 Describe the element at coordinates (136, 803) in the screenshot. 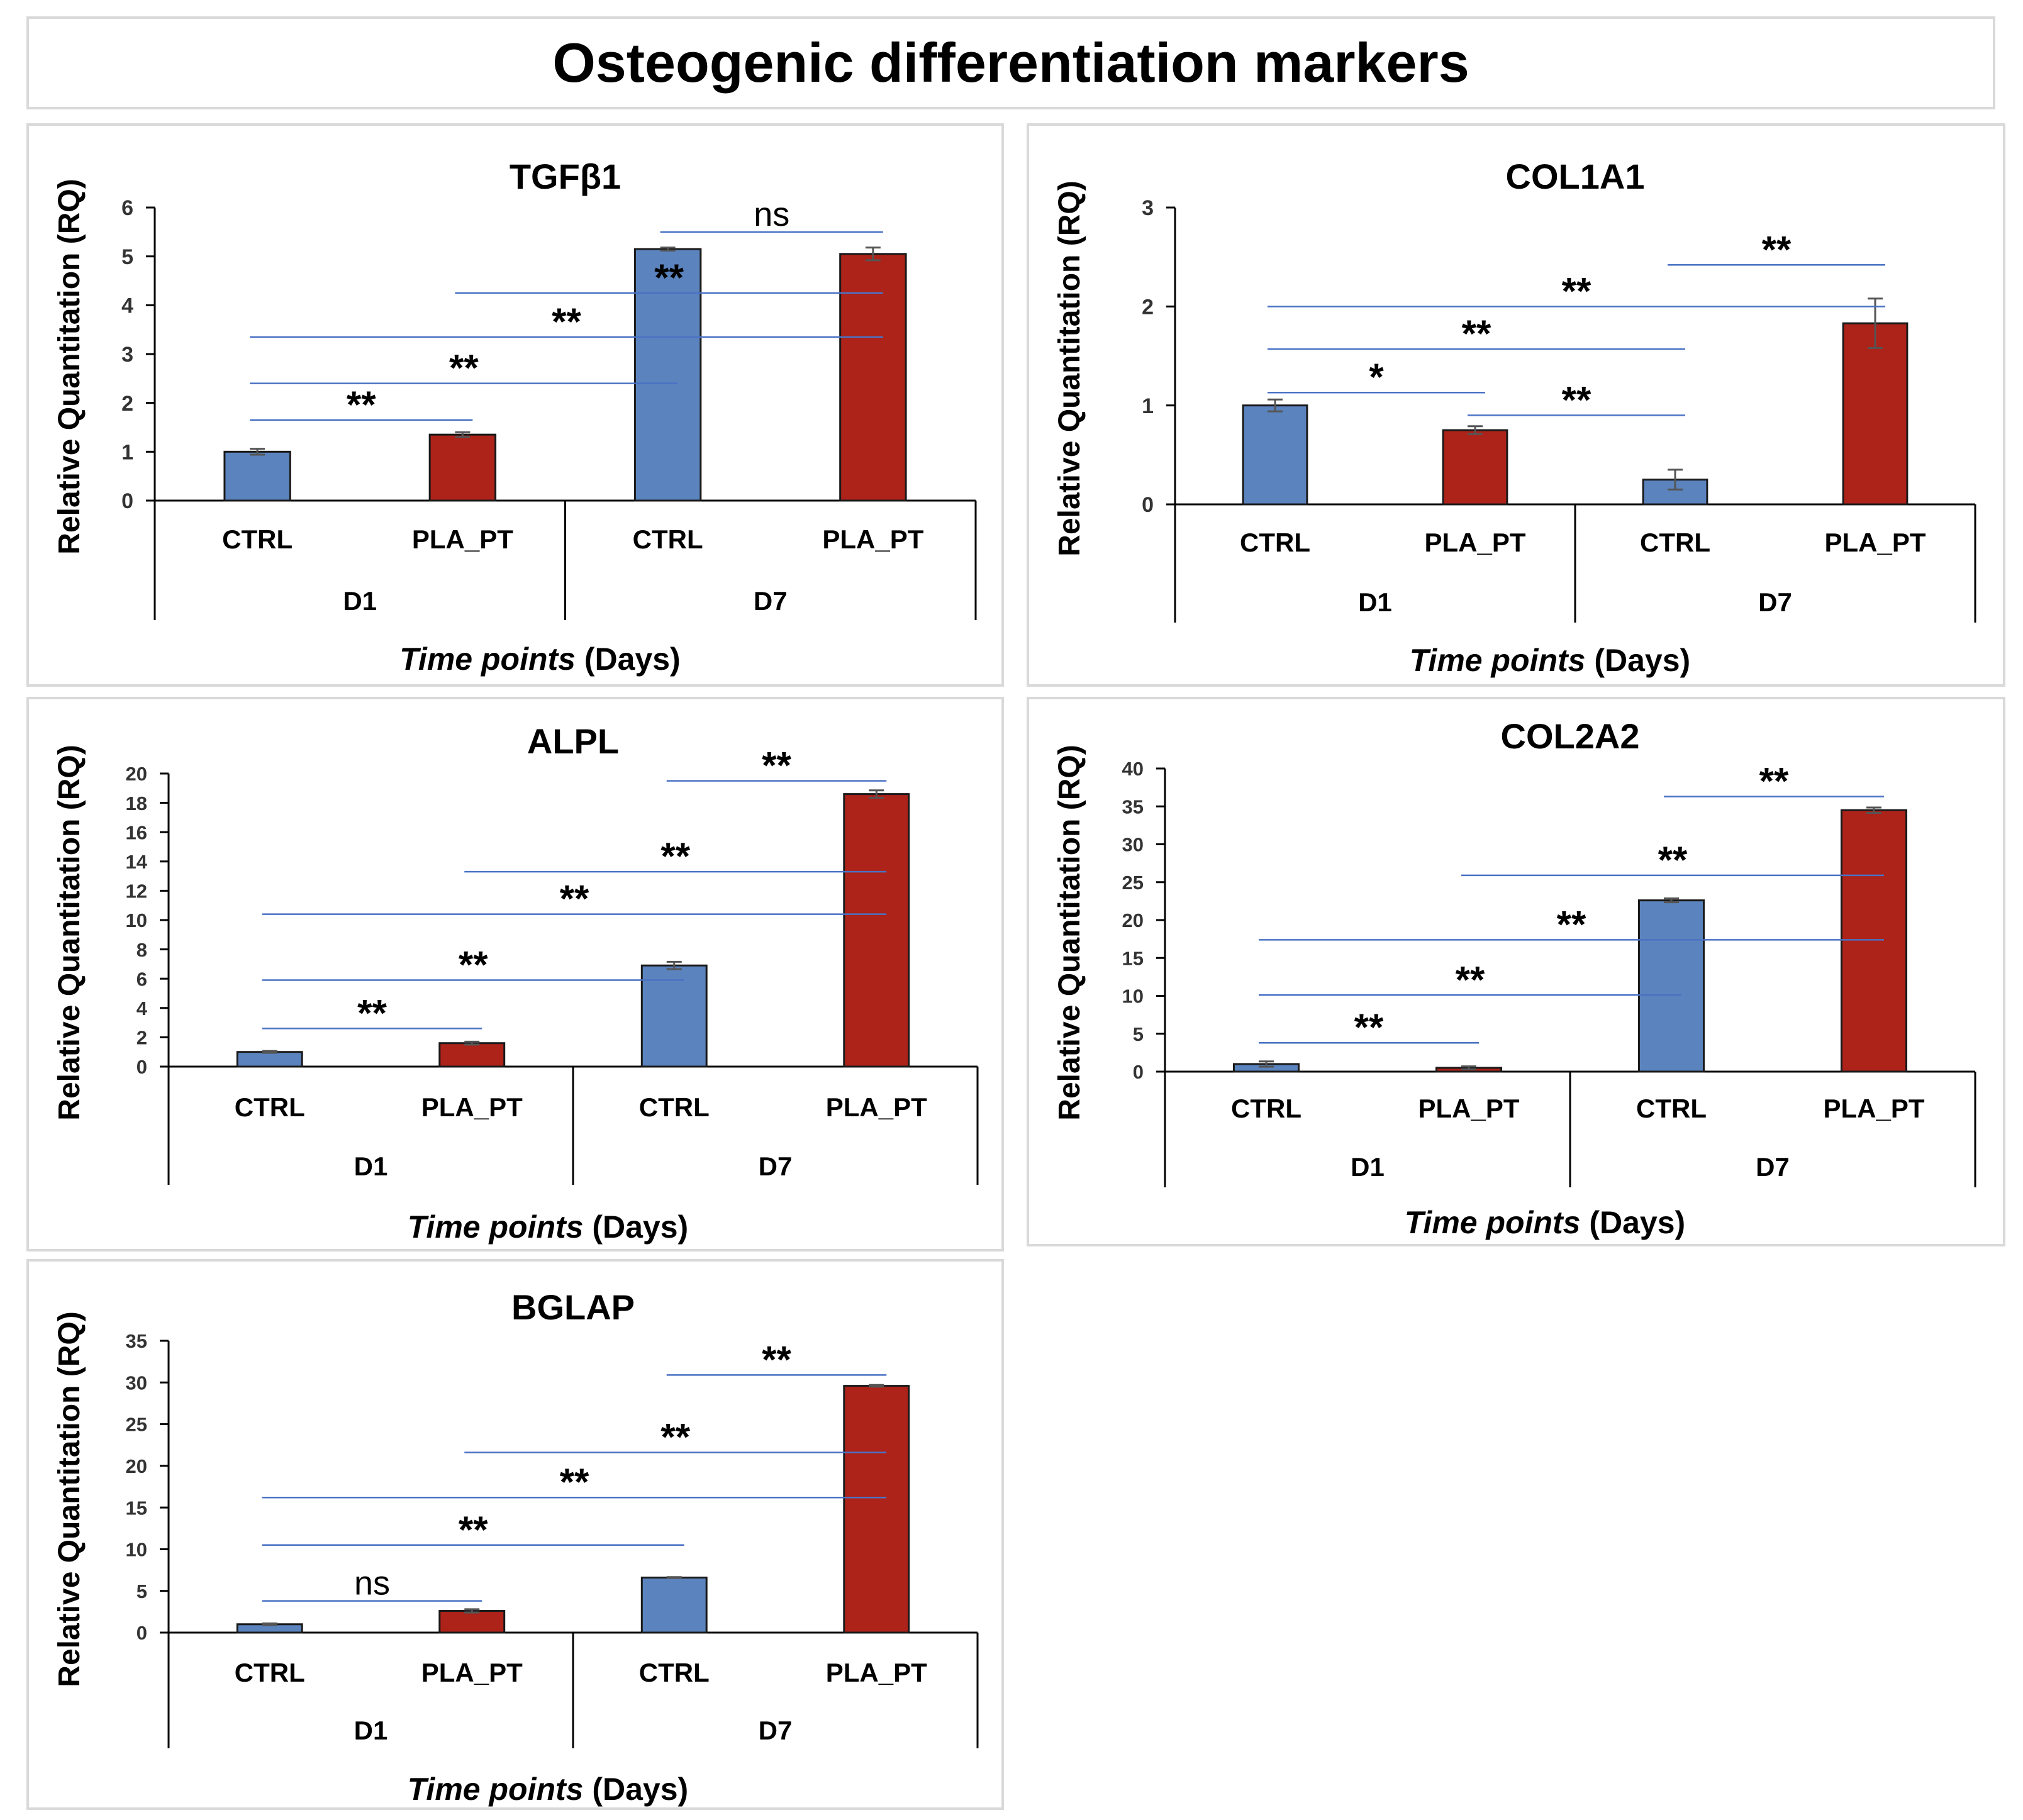

I see `y-tick-label: 18` at that location.